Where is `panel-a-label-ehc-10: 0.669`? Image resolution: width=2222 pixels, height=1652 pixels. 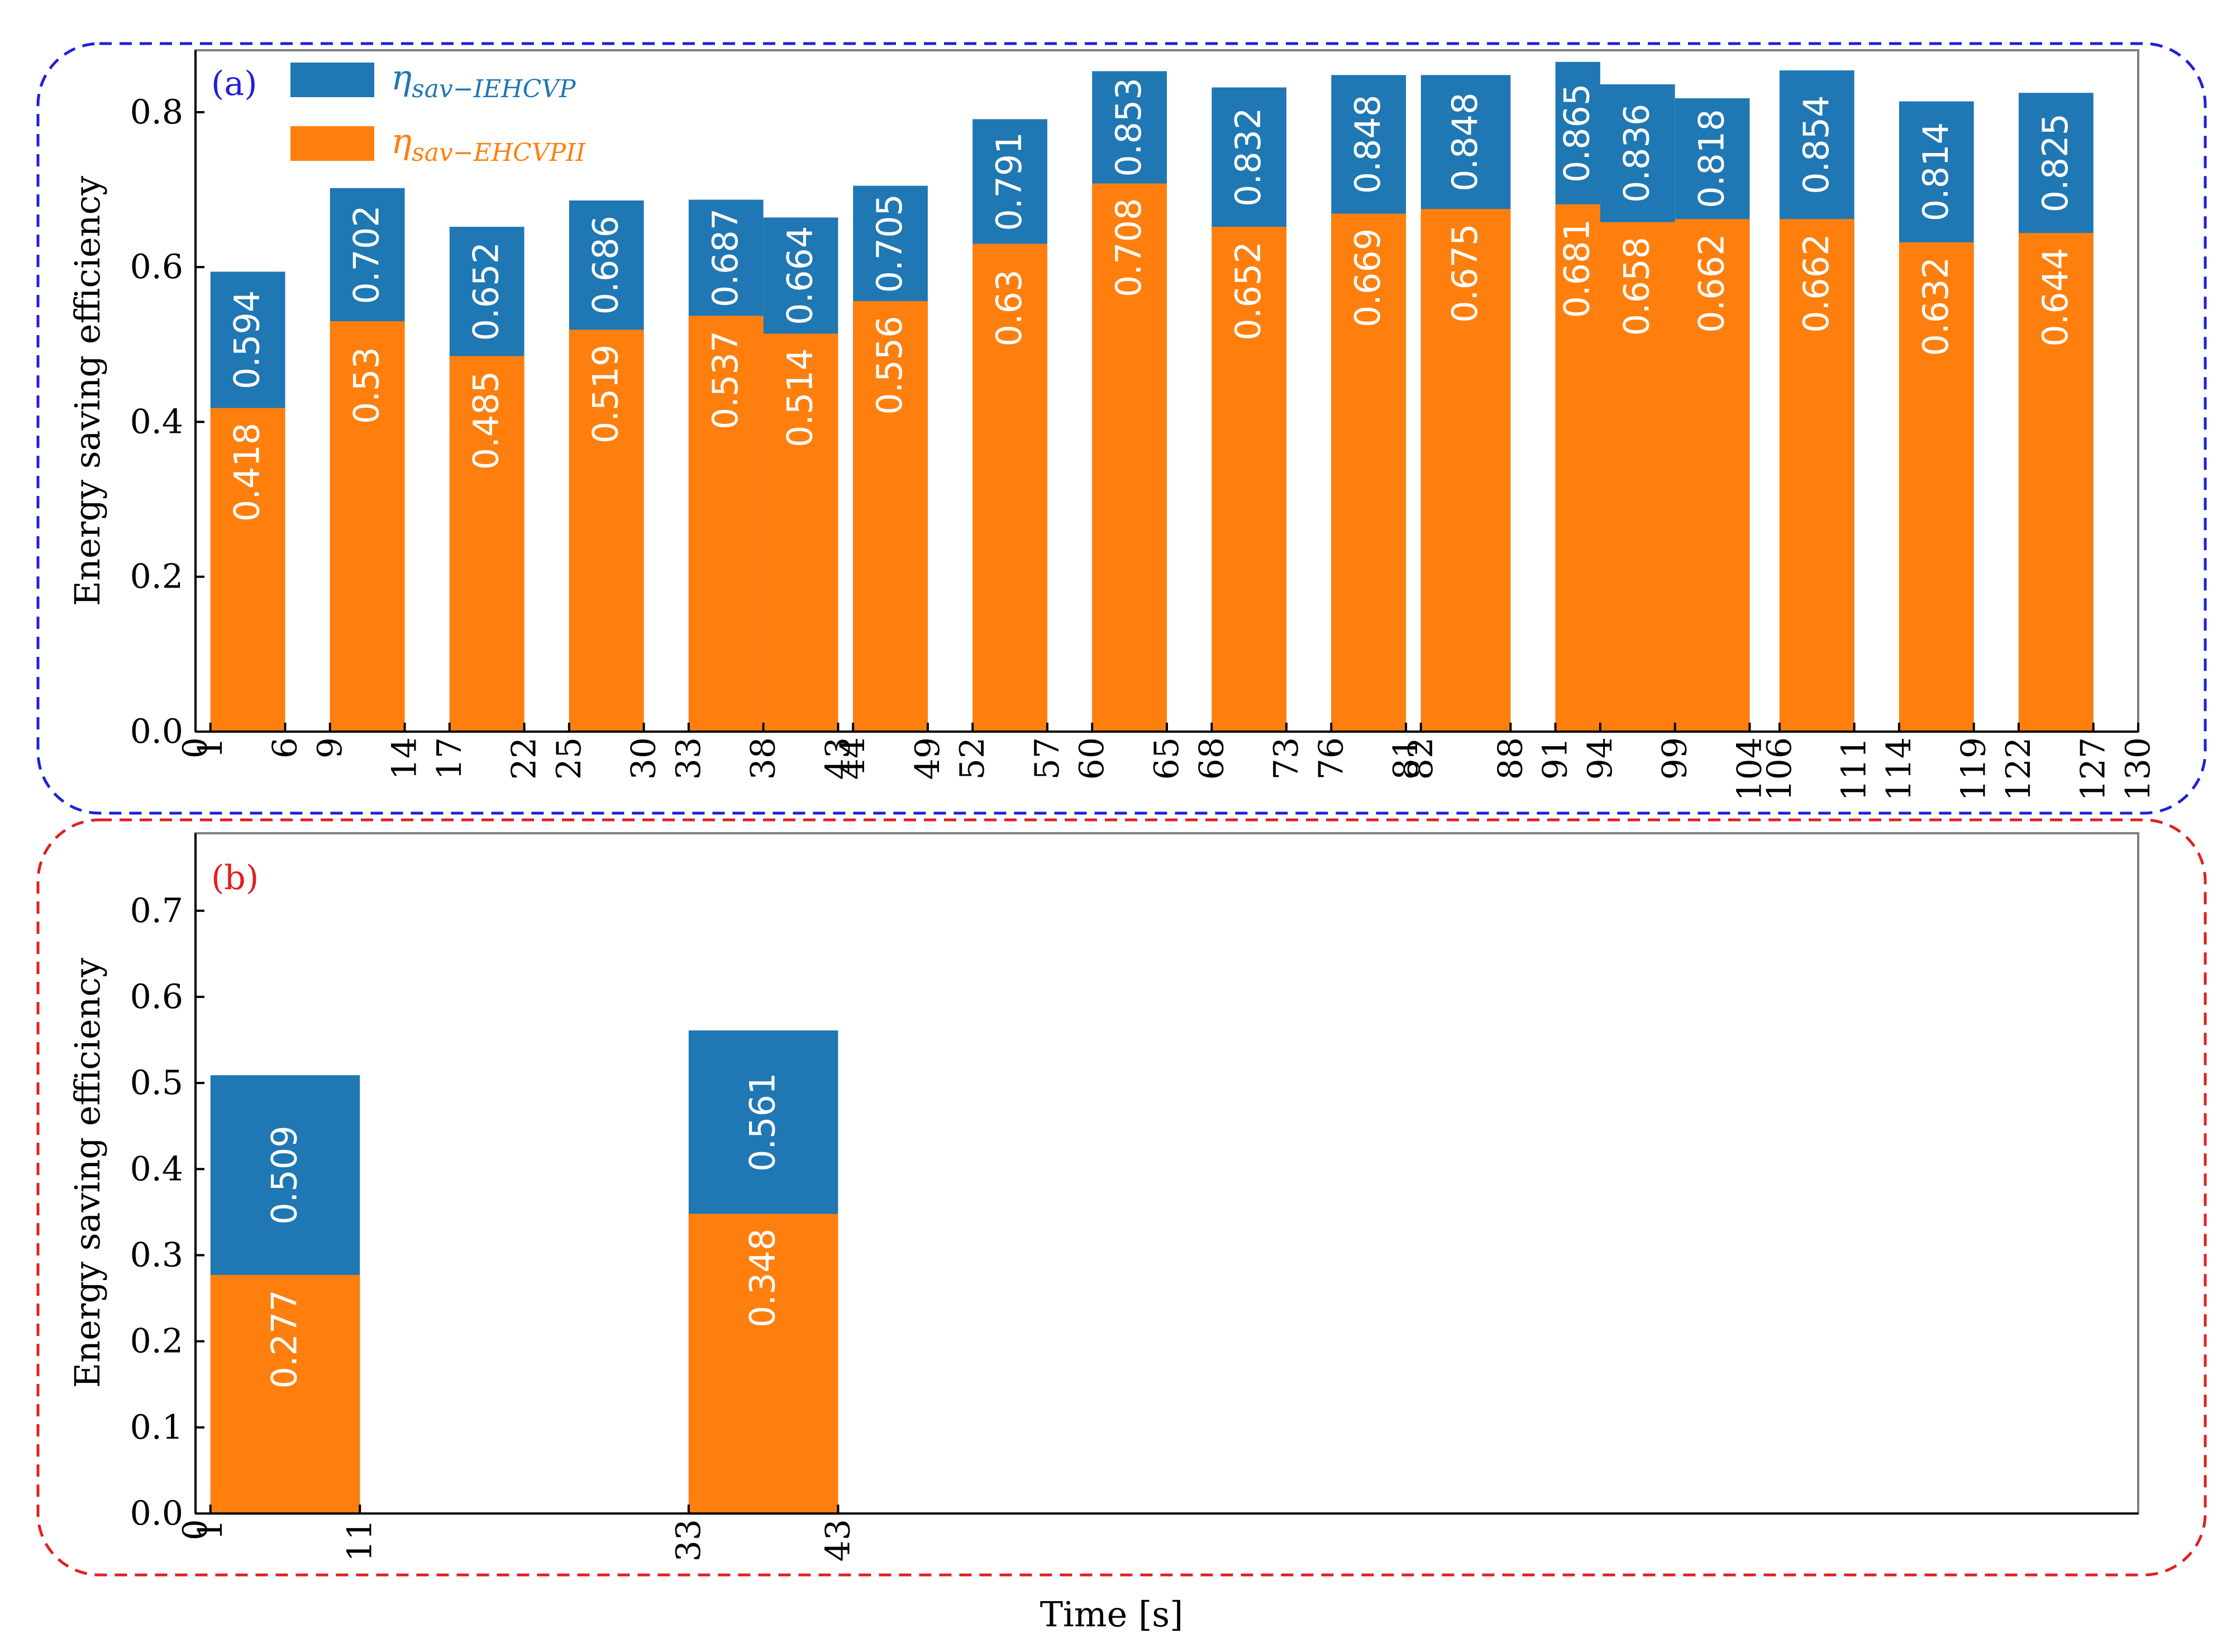
panel-a-label-ehc-10: 0.669 is located at coordinates (1367, 277).